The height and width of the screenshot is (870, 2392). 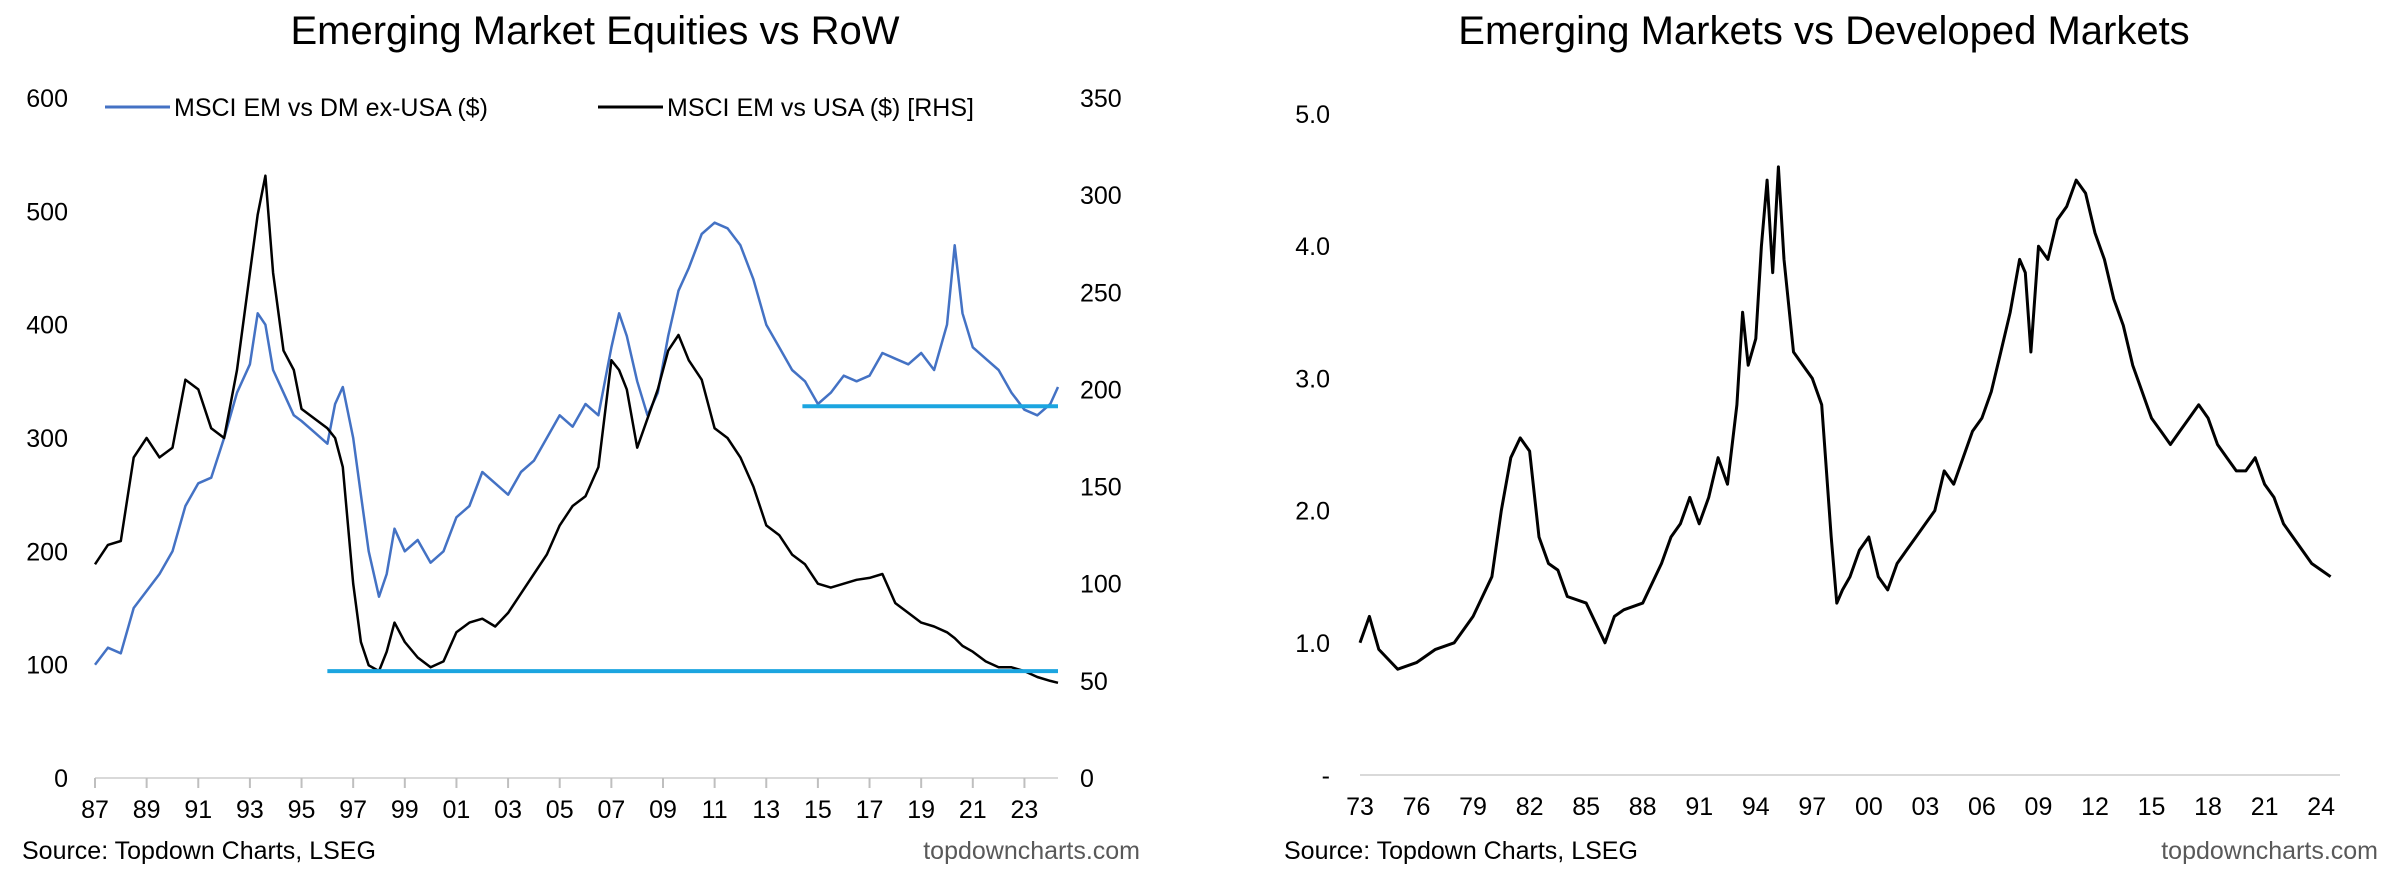 What do you see at coordinates (921, 810) in the screenshot?
I see `x-tick-19: 19` at bounding box center [921, 810].